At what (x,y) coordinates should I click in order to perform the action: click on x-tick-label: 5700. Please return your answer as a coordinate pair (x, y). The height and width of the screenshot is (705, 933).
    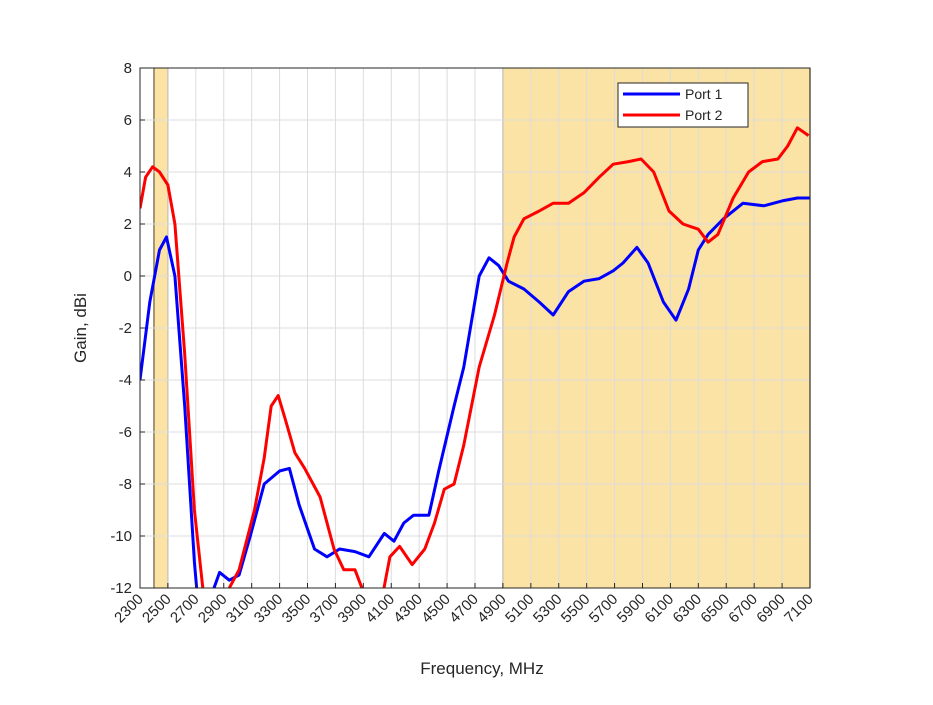
    Looking at the image, I should click on (604, 609).